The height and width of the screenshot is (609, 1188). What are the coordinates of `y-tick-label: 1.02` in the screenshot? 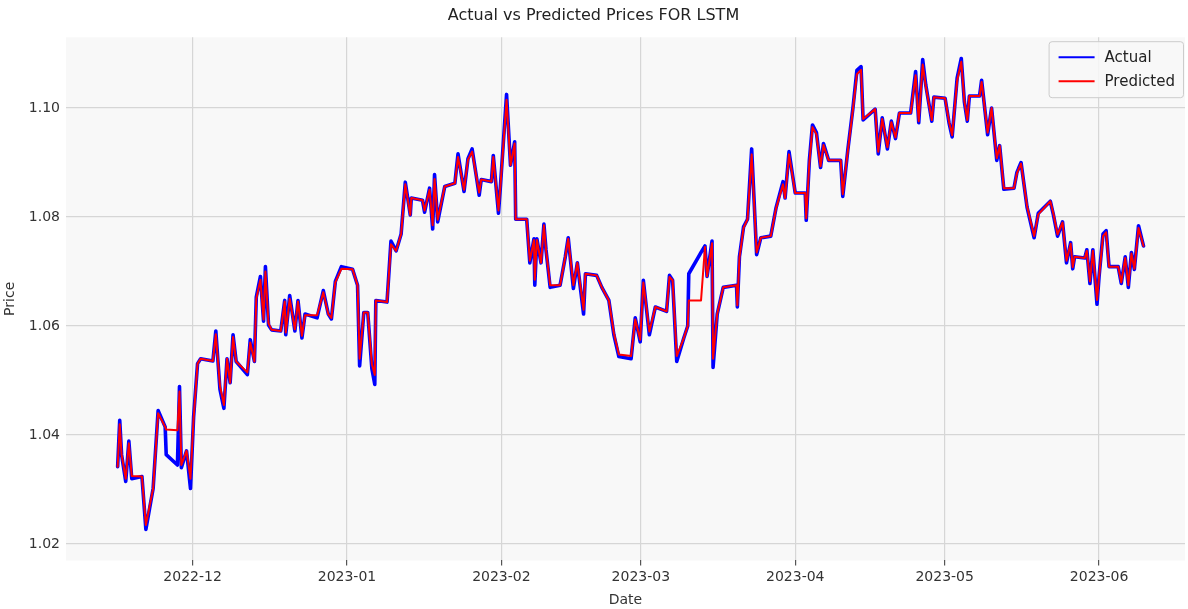 It's located at (44, 542).